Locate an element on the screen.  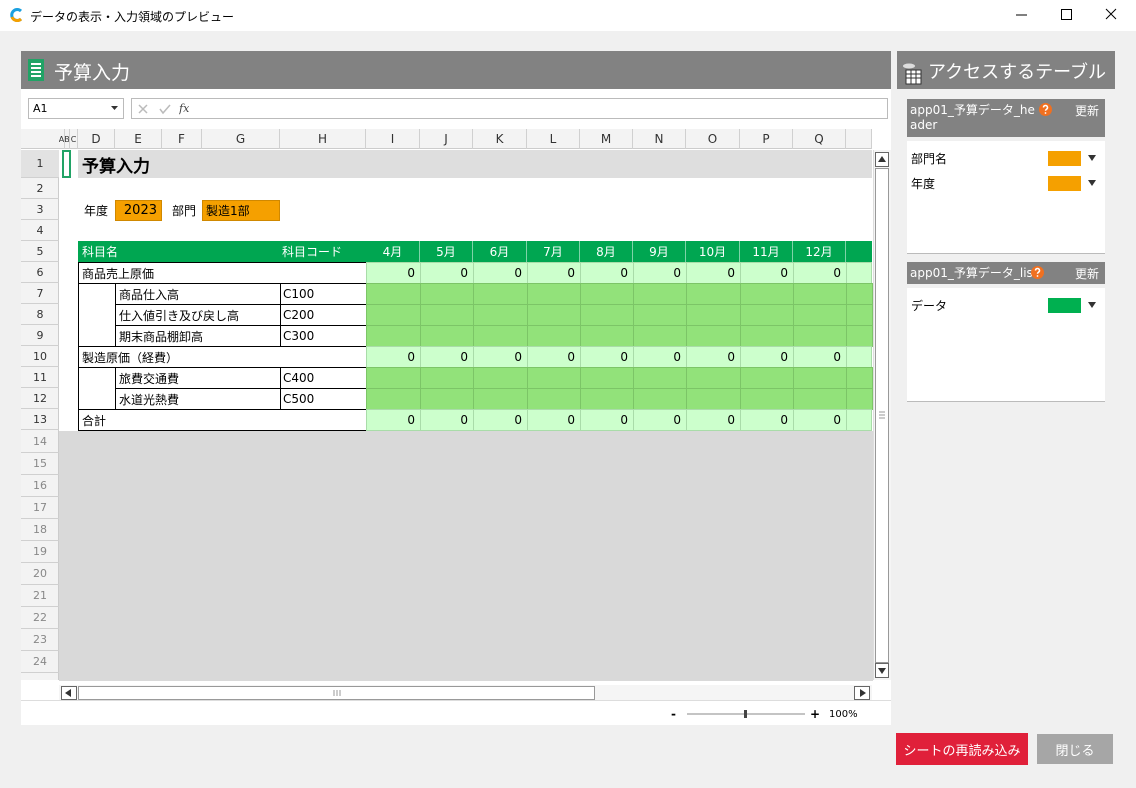
vertical-scroll-controls is located at coordinates (882, 415).